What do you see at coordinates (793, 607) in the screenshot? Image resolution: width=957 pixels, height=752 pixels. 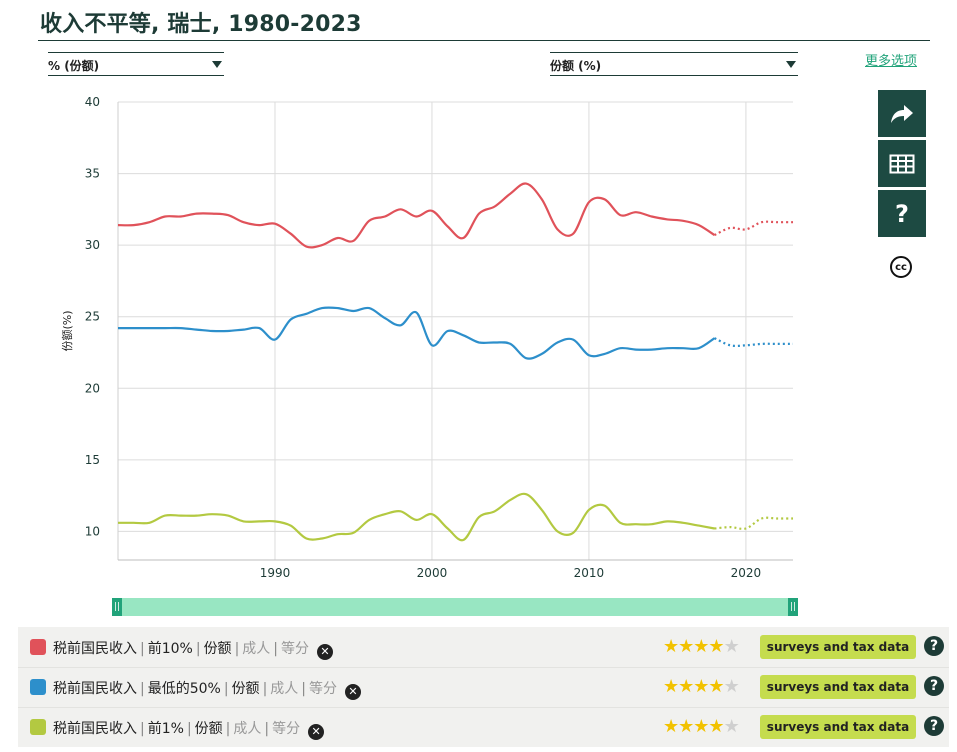 I see `slider-right-handle: ||` at bounding box center [793, 607].